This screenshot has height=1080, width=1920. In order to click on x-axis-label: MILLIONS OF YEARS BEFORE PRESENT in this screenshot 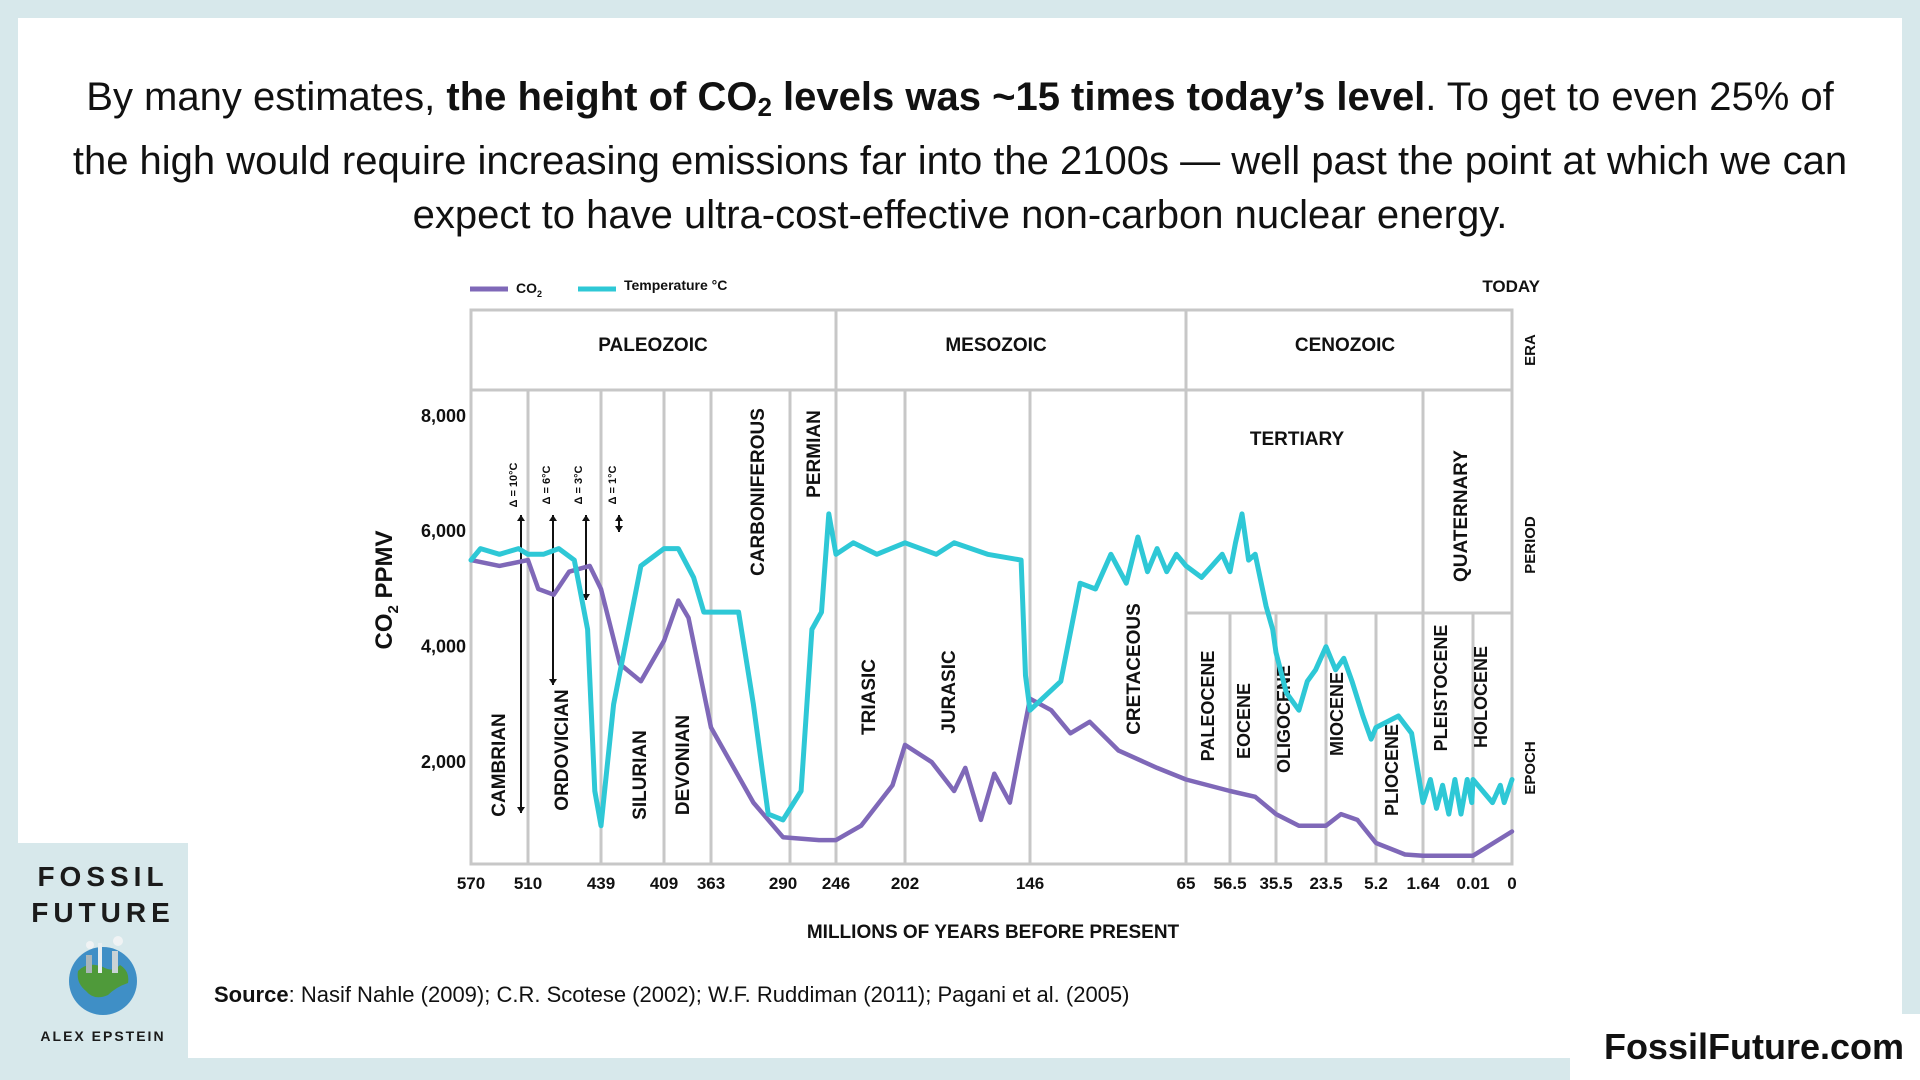, I will do `click(993, 932)`.